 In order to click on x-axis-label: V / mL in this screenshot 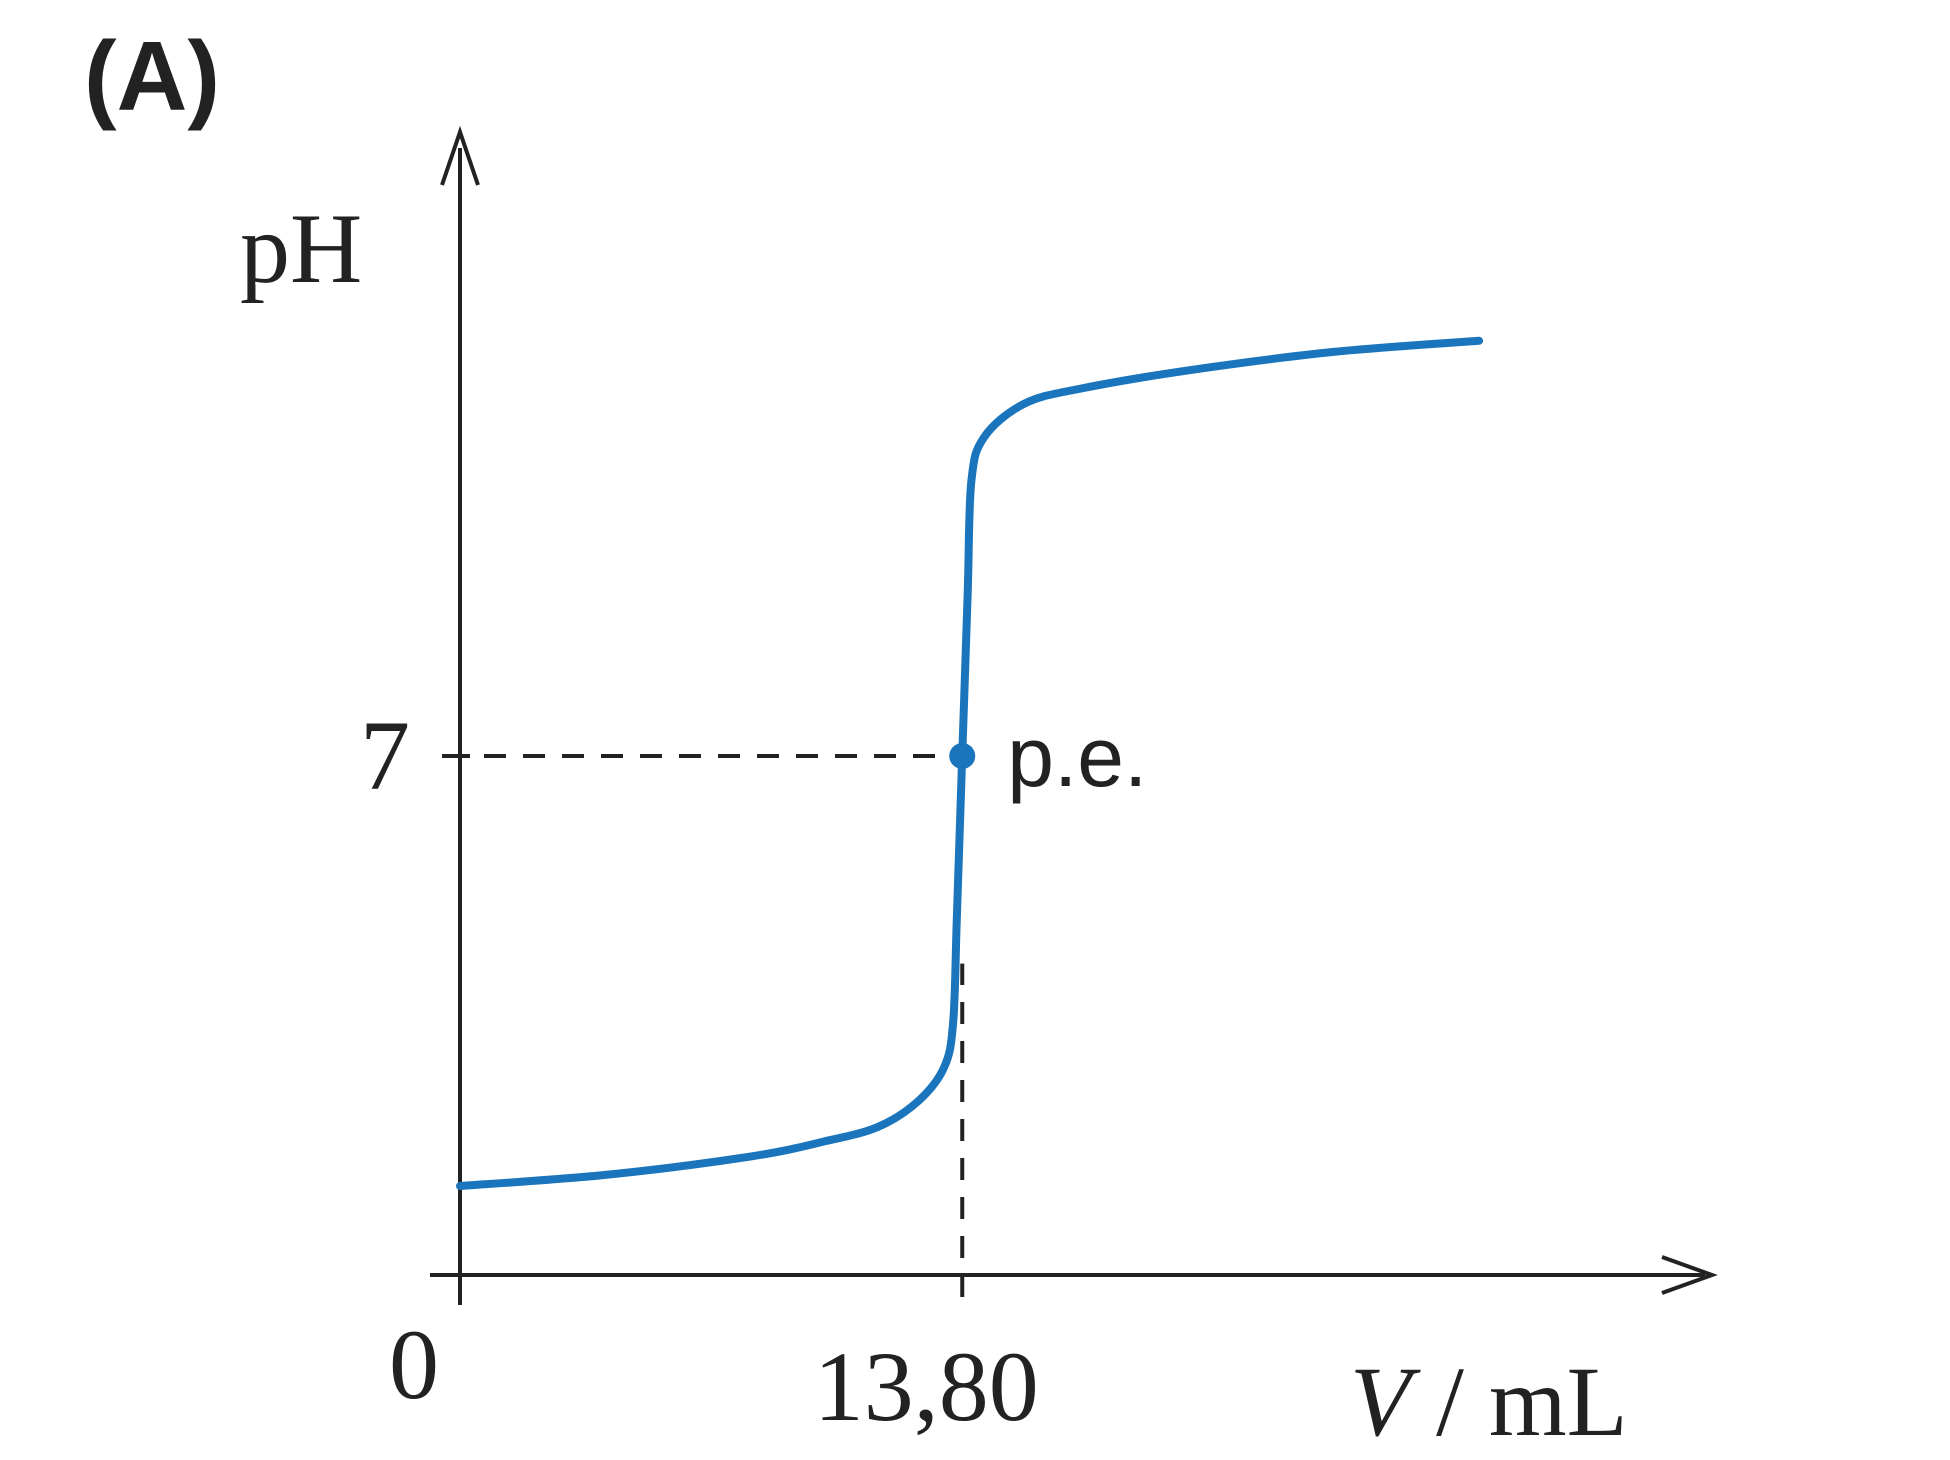, I will do `click(1489, 1401)`.